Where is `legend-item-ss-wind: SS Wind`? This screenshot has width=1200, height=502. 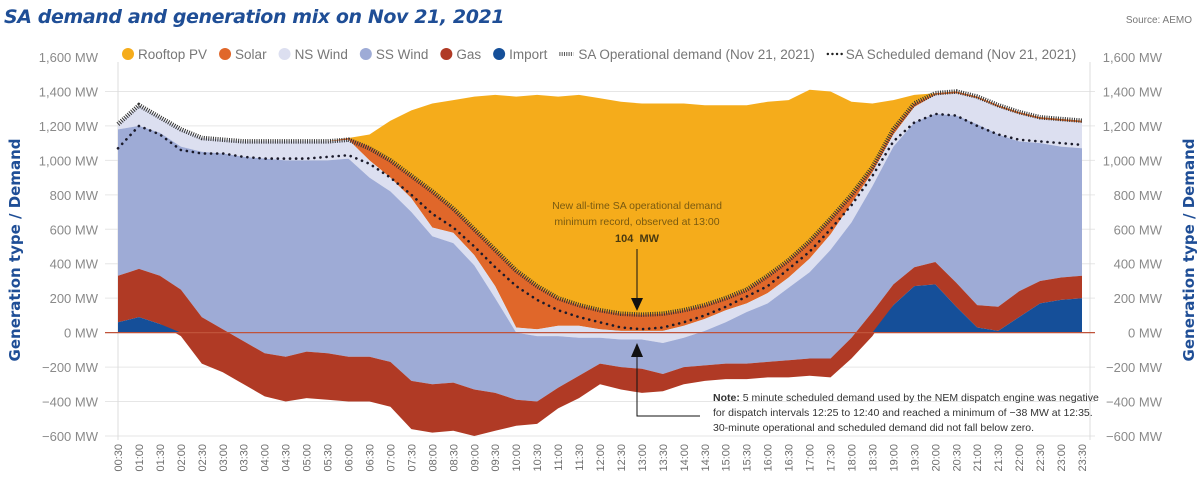 legend-item-ss-wind: SS Wind is located at coordinates (394, 54).